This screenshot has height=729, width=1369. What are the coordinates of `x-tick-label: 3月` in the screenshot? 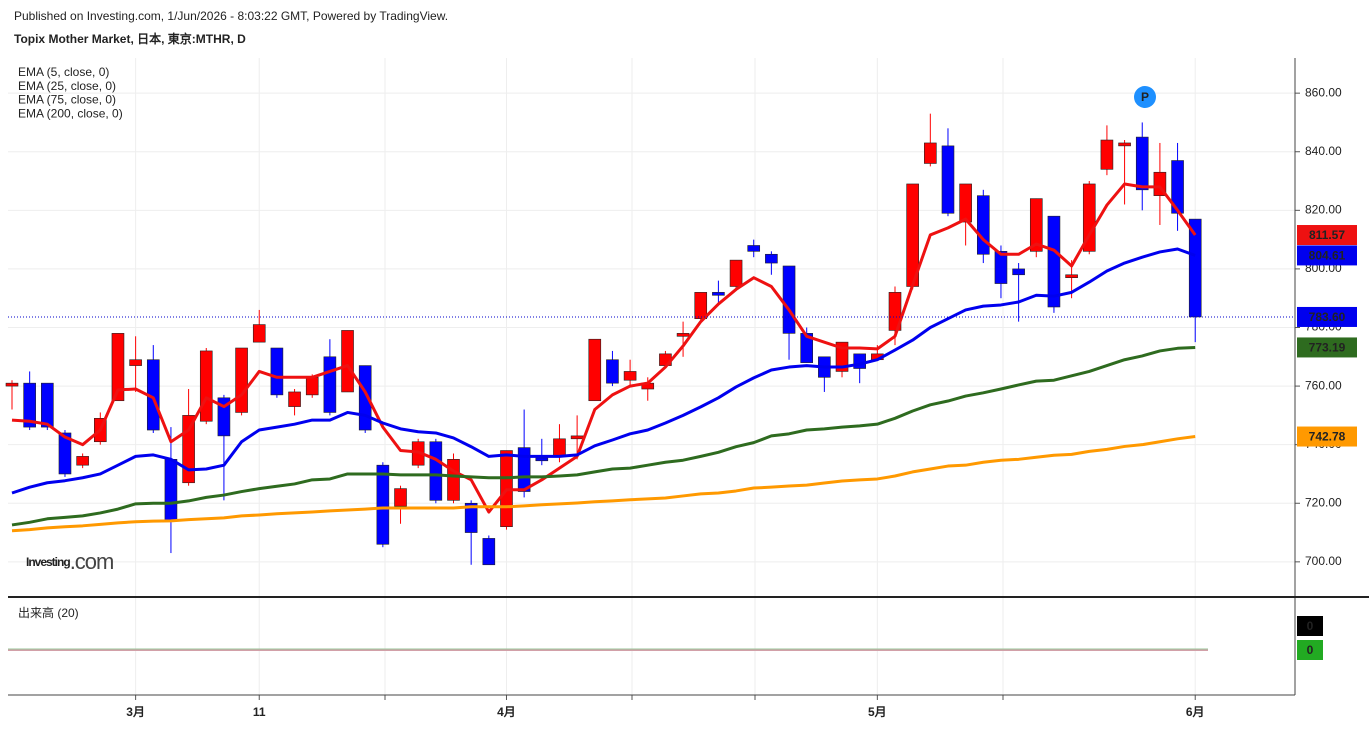 It's located at (135, 712).